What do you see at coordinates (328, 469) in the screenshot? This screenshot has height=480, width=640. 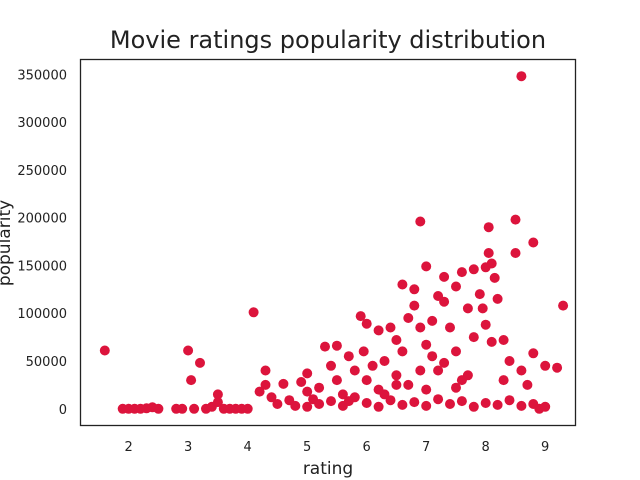 I see `x-axis-label: rating` at bounding box center [328, 469].